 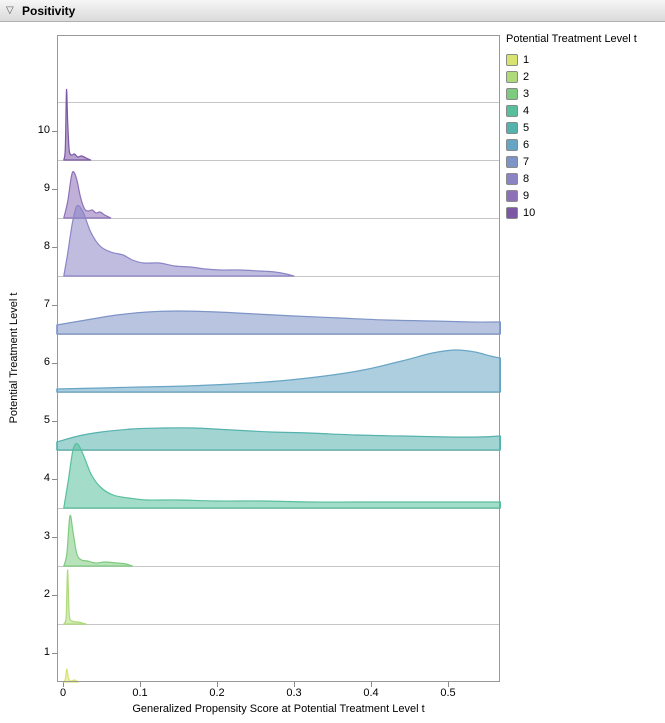 I want to click on legend-item-1: 1, so click(x=584, y=59).